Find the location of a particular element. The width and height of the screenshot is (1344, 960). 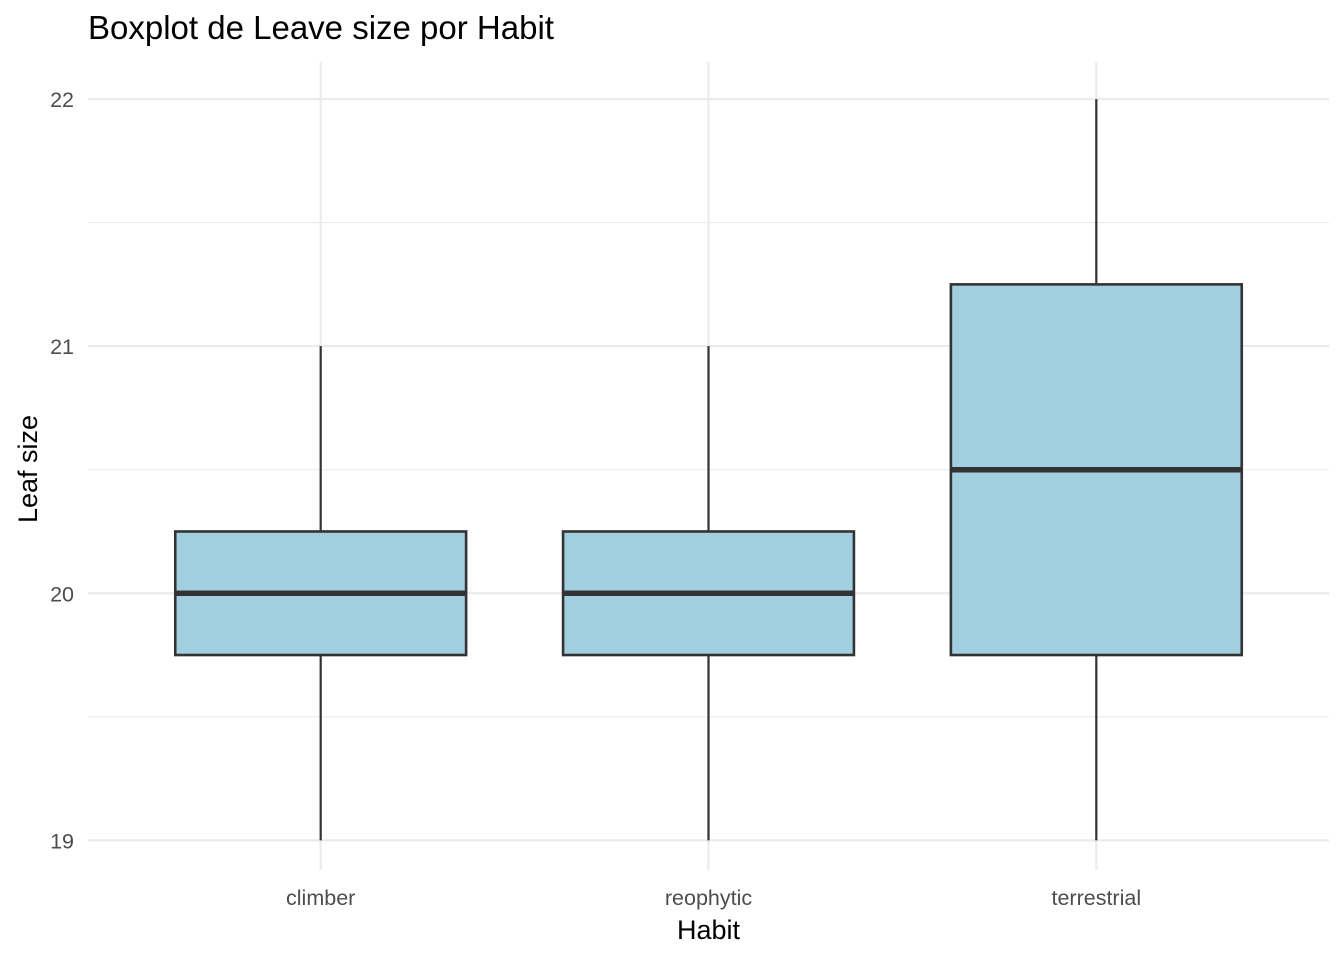

box-climber is located at coordinates (320, 593).